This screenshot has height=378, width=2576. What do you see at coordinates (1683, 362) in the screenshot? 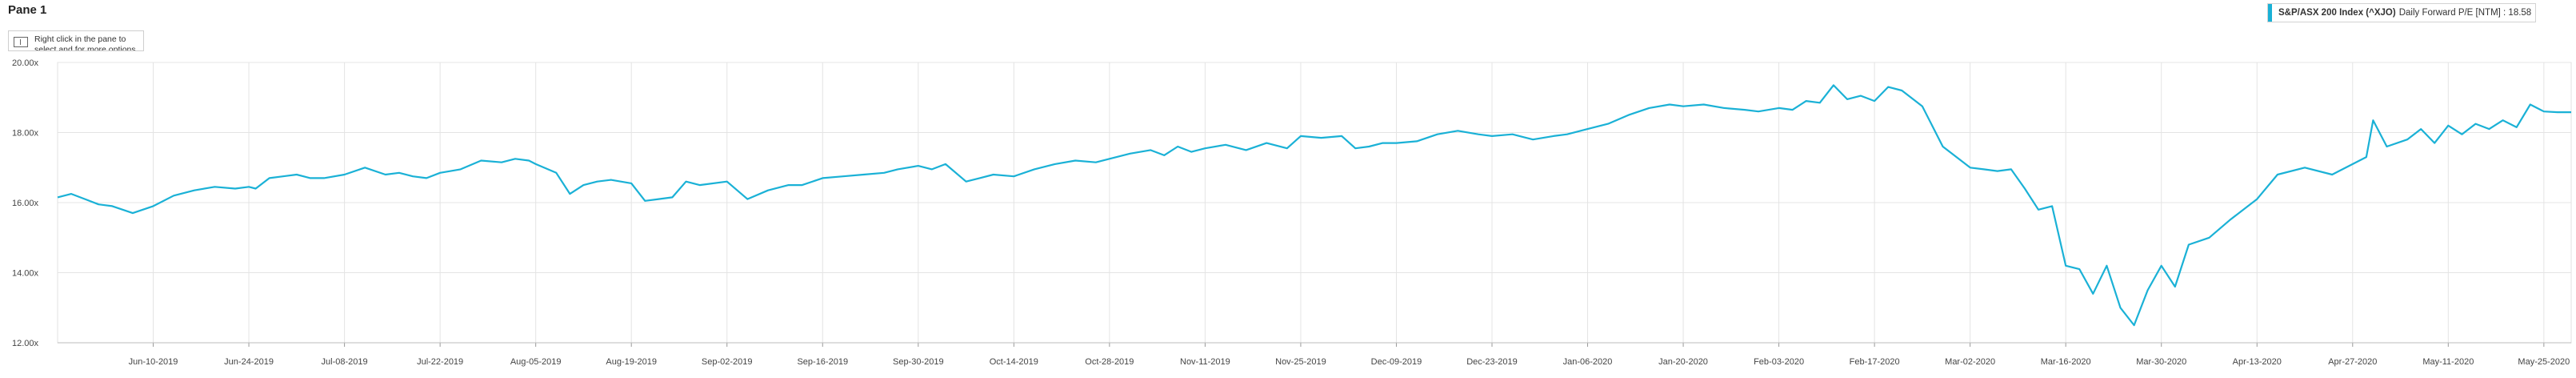
I see `x-tick-label: Jan-20-2020` at bounding box center [1683, 362].